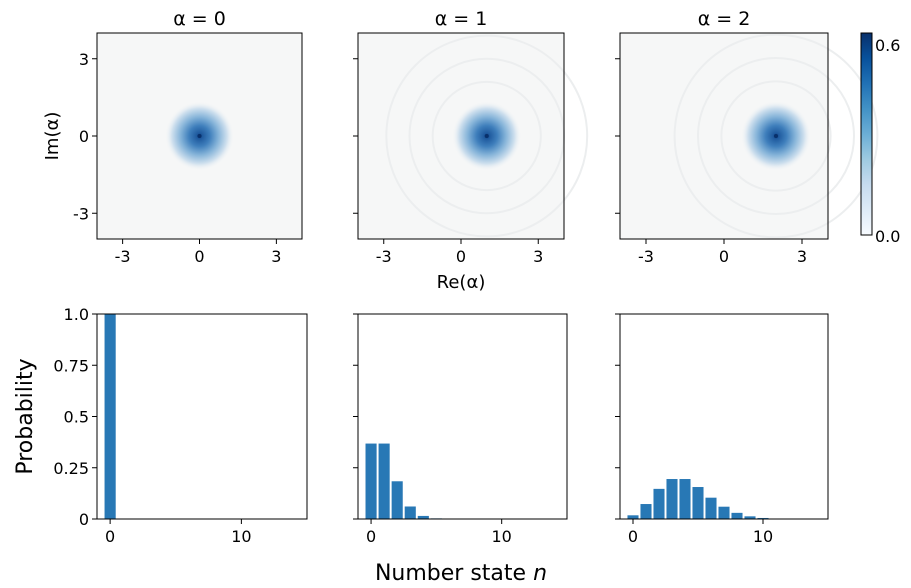  What do you see at coordinates (25, 416) in the screenshot?
I see `y-axis-label: Probability` at bounding box center [25, 416].